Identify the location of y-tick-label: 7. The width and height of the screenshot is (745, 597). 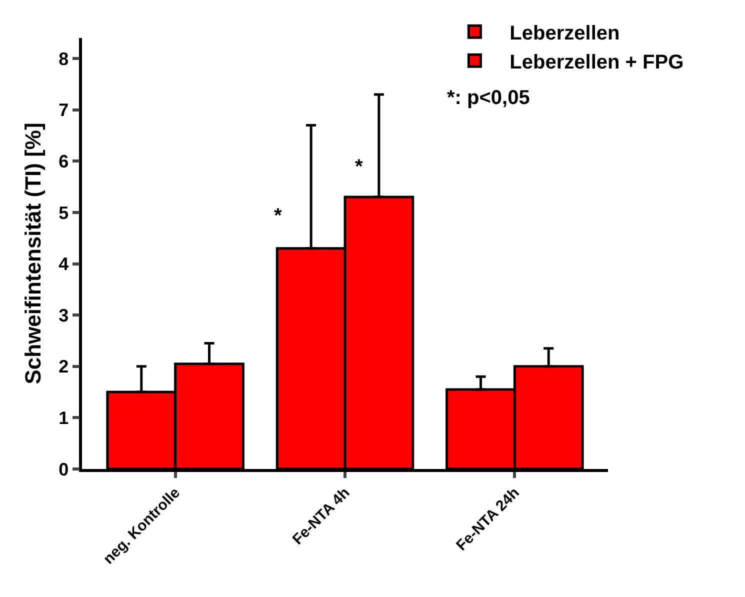
(63, 110).